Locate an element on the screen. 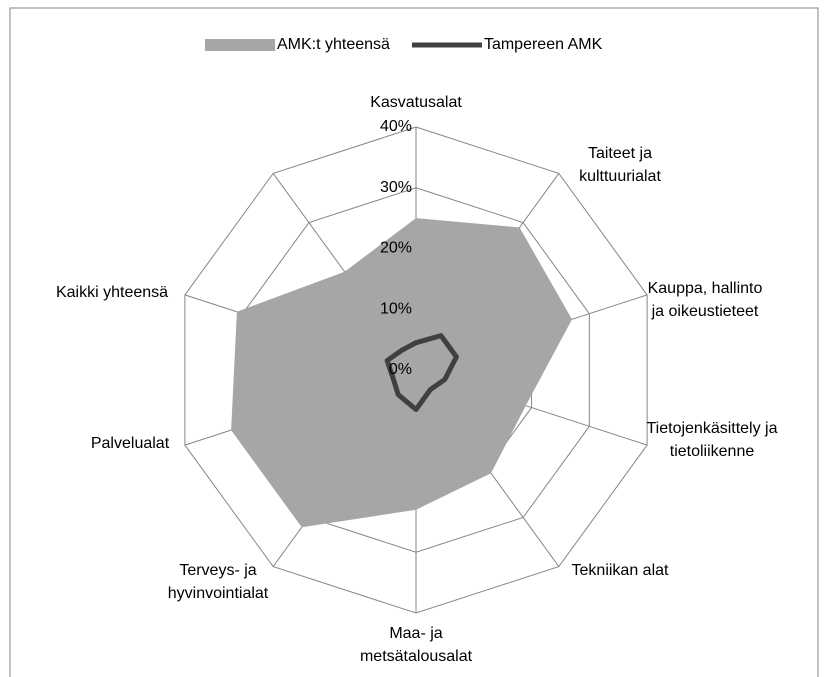 This screenshot has height=677, width=828. category-label: Tietojenkäsittely ja tietoliikenne is located at coordinates (712, 440).